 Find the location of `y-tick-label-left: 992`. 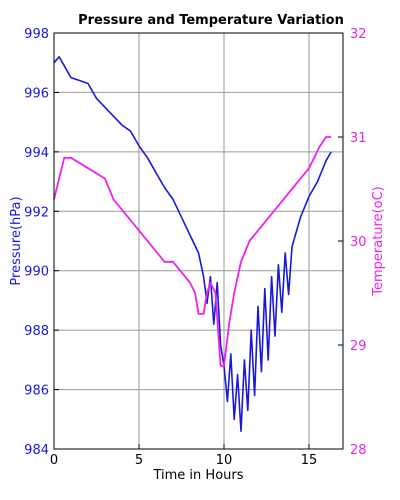

y-tick-label-left: 992 is located at coordinates (36, 212).